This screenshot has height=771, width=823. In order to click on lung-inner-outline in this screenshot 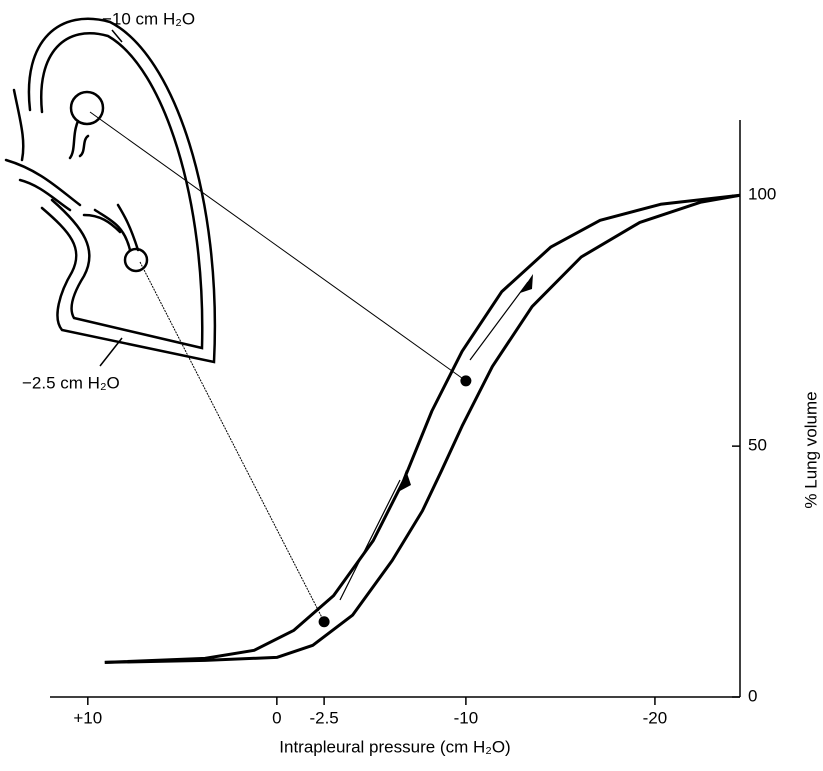, I will do `click(121, 191)`.